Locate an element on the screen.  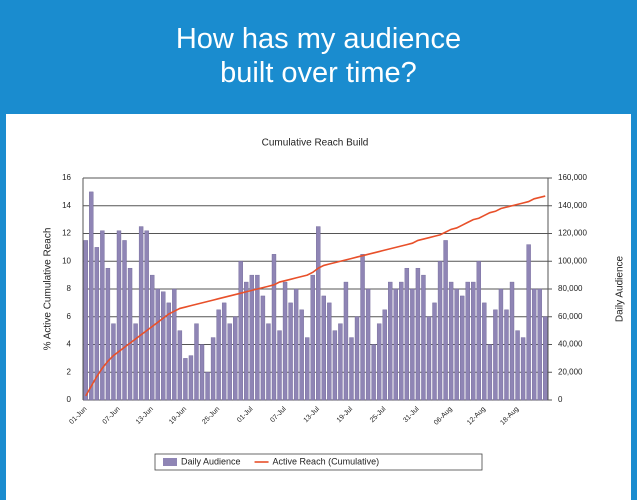
x-tick-label: 18-Aug is located at coordinates (509, 416).